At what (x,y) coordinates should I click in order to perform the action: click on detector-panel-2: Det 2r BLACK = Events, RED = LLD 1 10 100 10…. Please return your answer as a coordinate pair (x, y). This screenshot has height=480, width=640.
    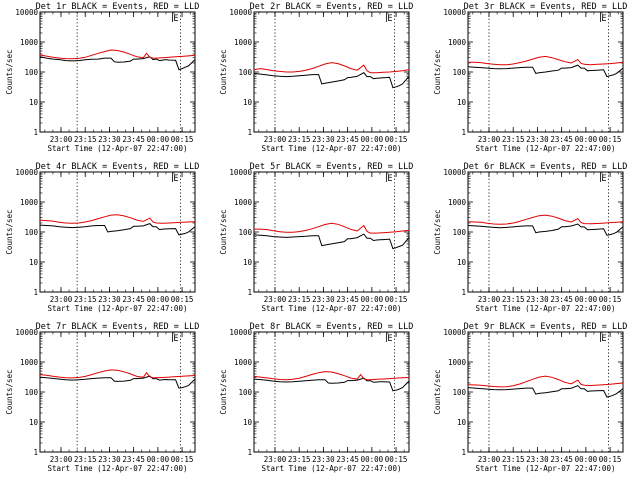
    Looking at the image, I should click on (316, 77).